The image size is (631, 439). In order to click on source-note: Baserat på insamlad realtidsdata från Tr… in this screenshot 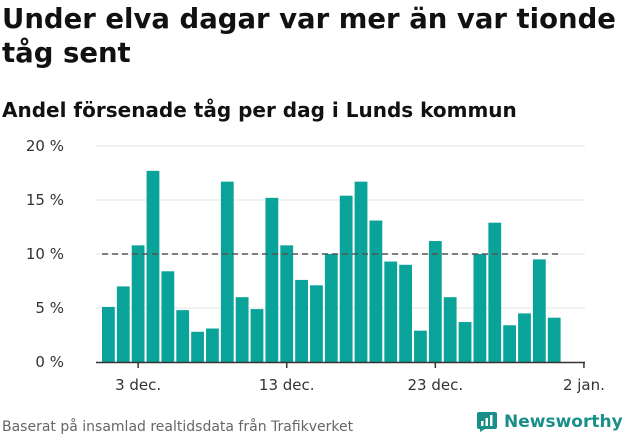, I will do `click(178, 427)`.